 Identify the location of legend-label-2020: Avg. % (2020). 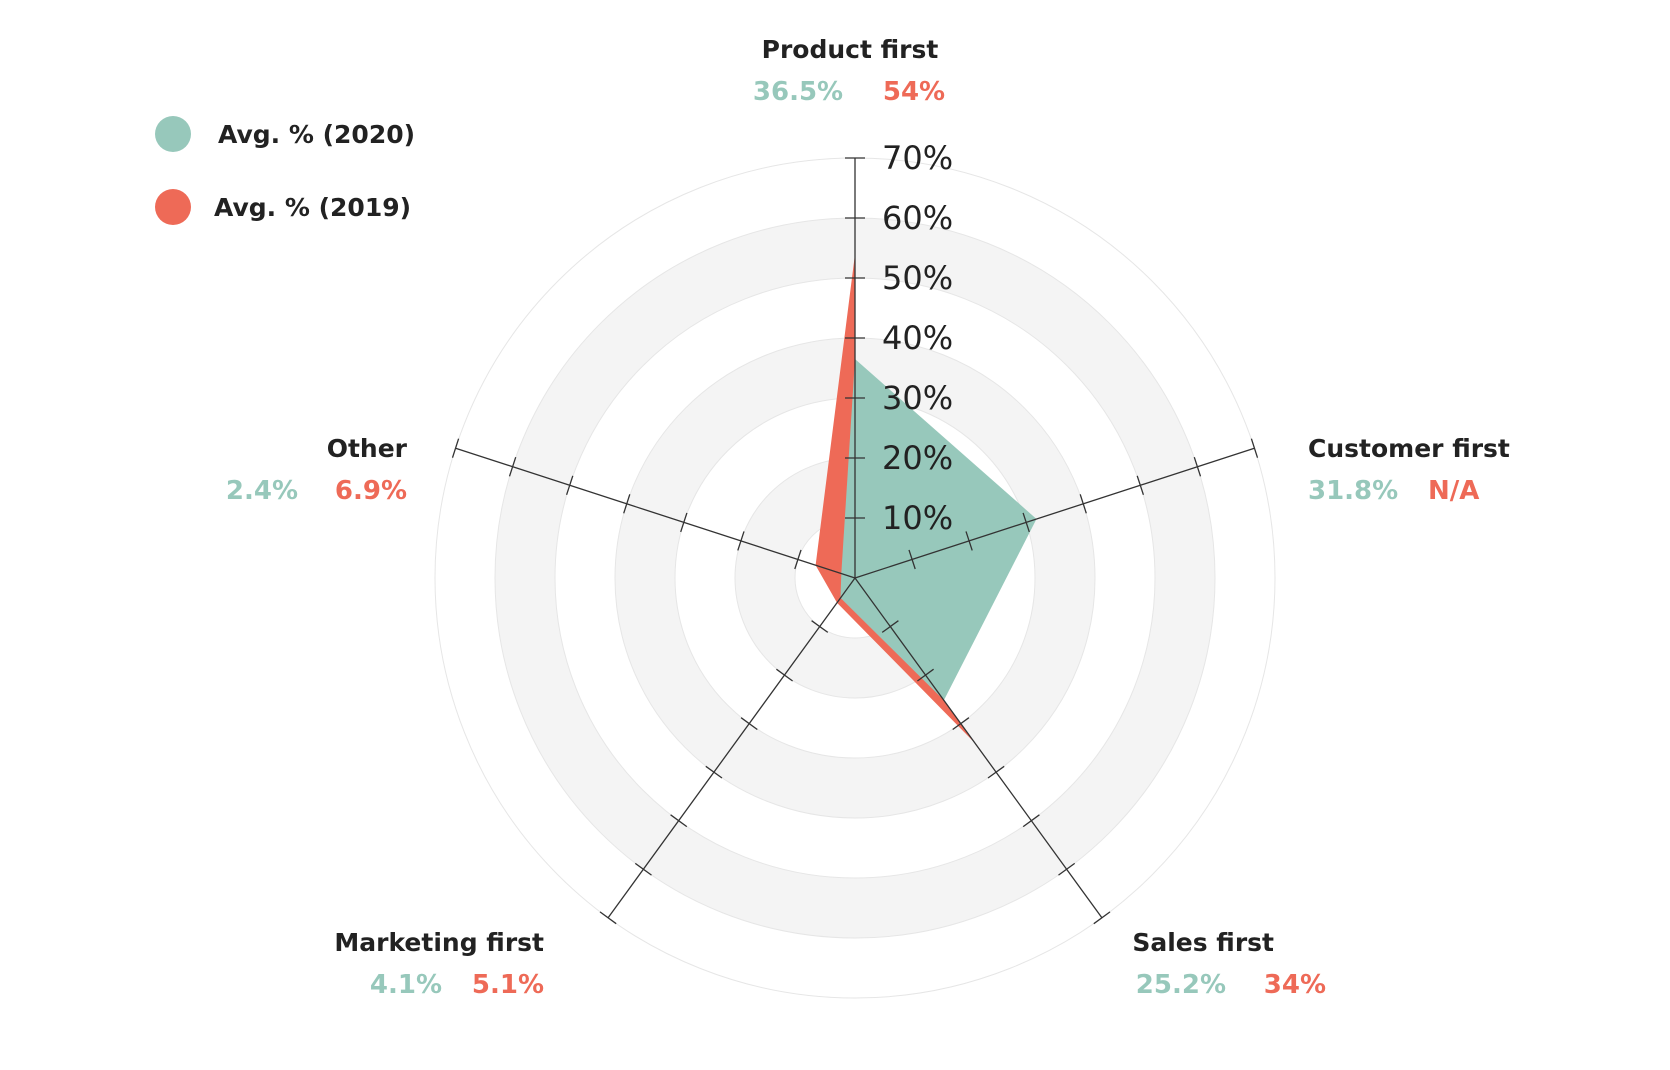
(316, 134).